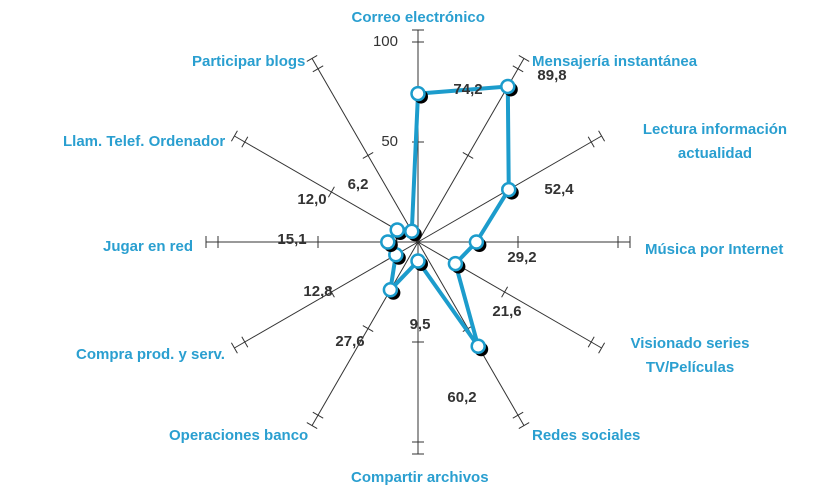 The image size is (829, 491). I want to click on axis-label: Música por Internet, so click(714, 249).